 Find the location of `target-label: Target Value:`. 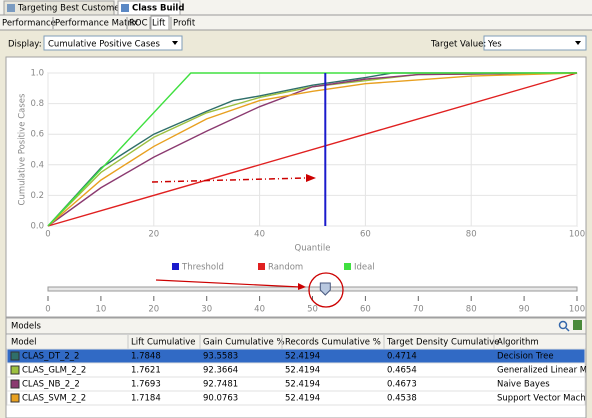

target-label: Target Value: is located at coordinates (458, 45).